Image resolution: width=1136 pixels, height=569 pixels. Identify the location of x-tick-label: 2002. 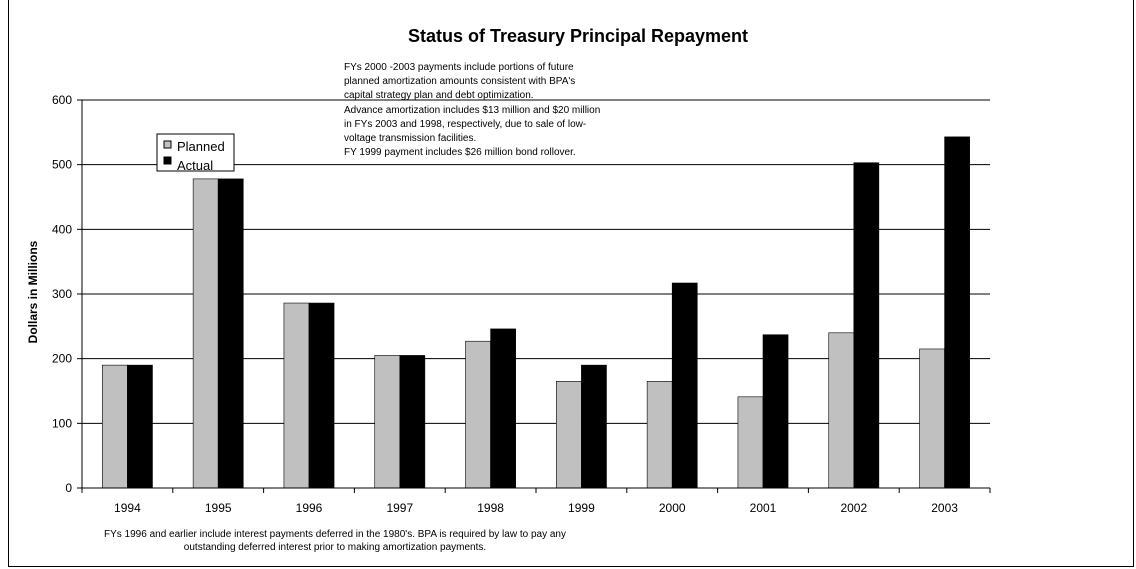
(853, 508).